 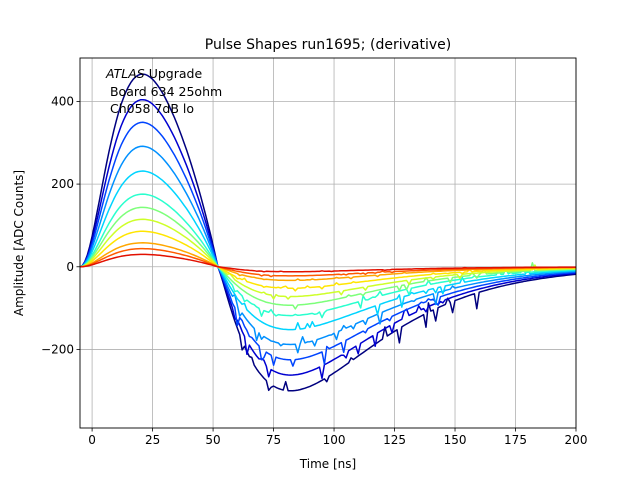 What do you see at coordinates (70, 267) in the screenshot?
I see `y-tick-label: 0` at bounding box center [70, 267].